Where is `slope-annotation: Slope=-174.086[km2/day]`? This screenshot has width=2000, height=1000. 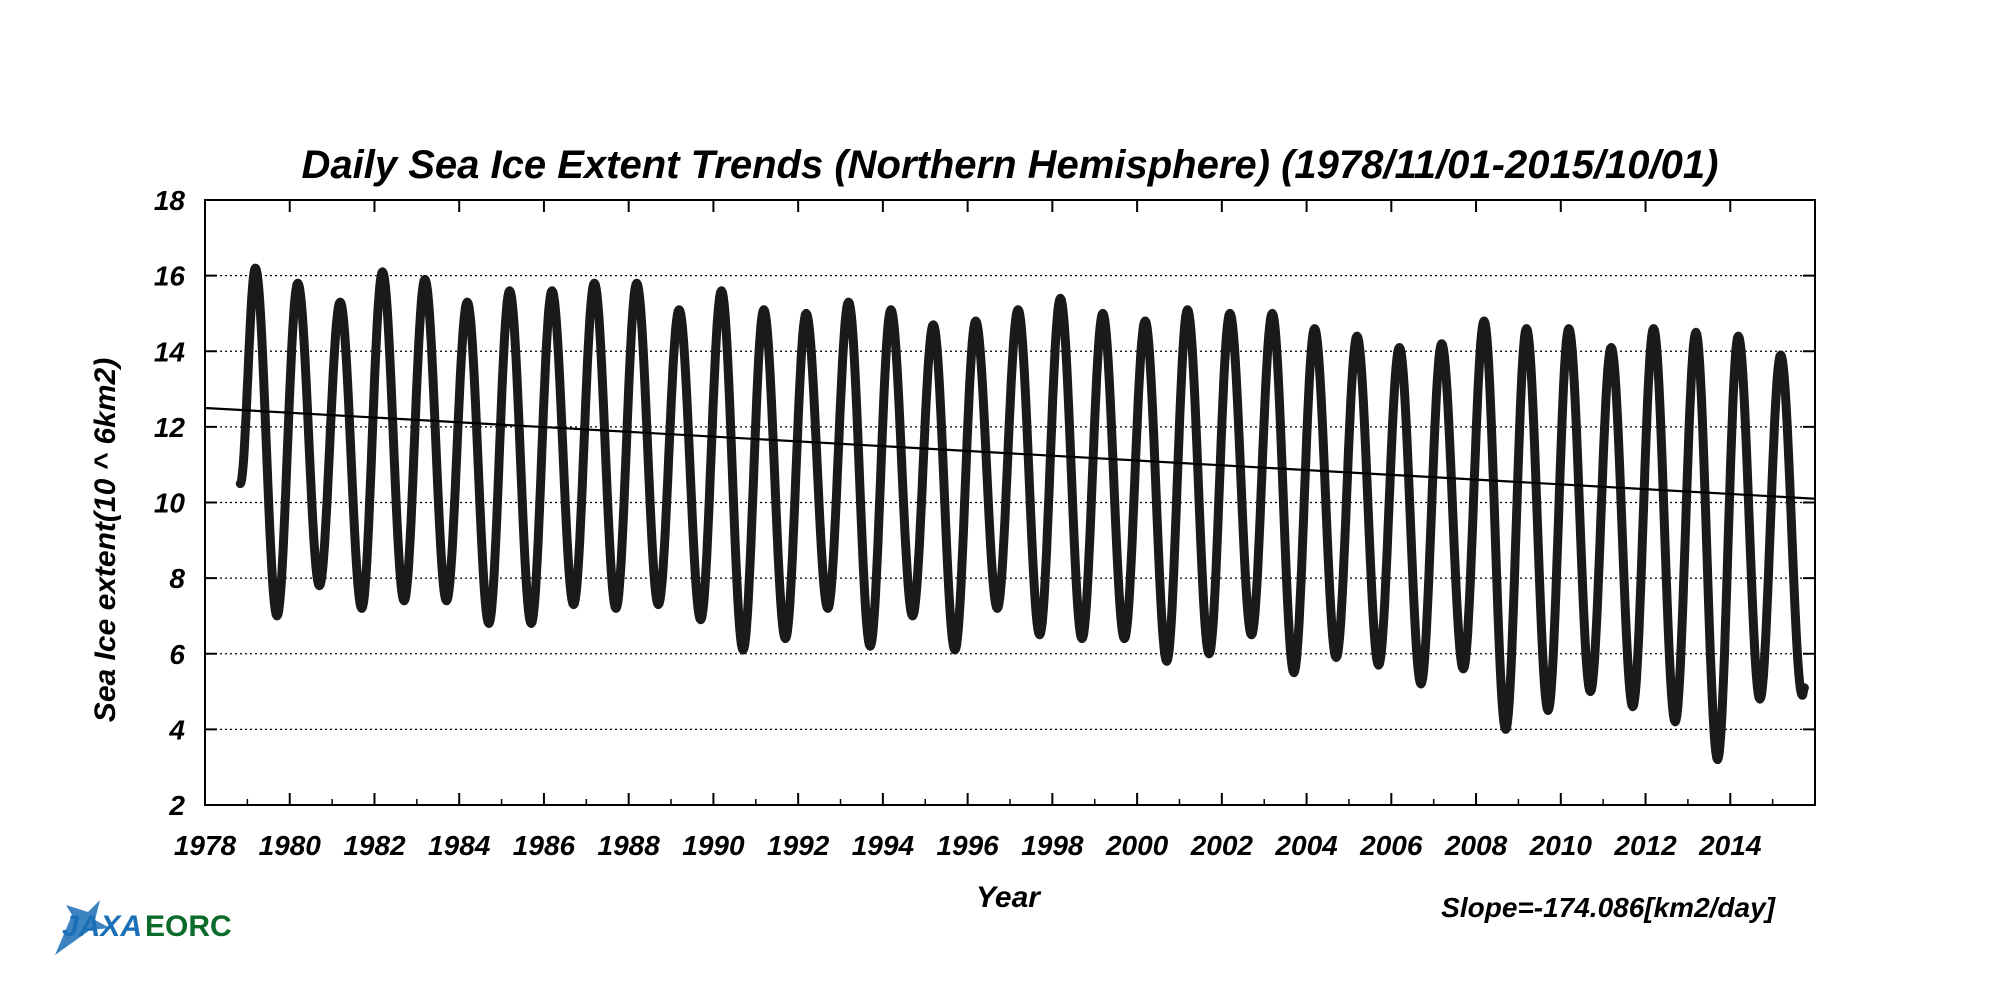 slope-annotation: Slope=-174.086[km2/day] is located at coordinates (1609, 907).